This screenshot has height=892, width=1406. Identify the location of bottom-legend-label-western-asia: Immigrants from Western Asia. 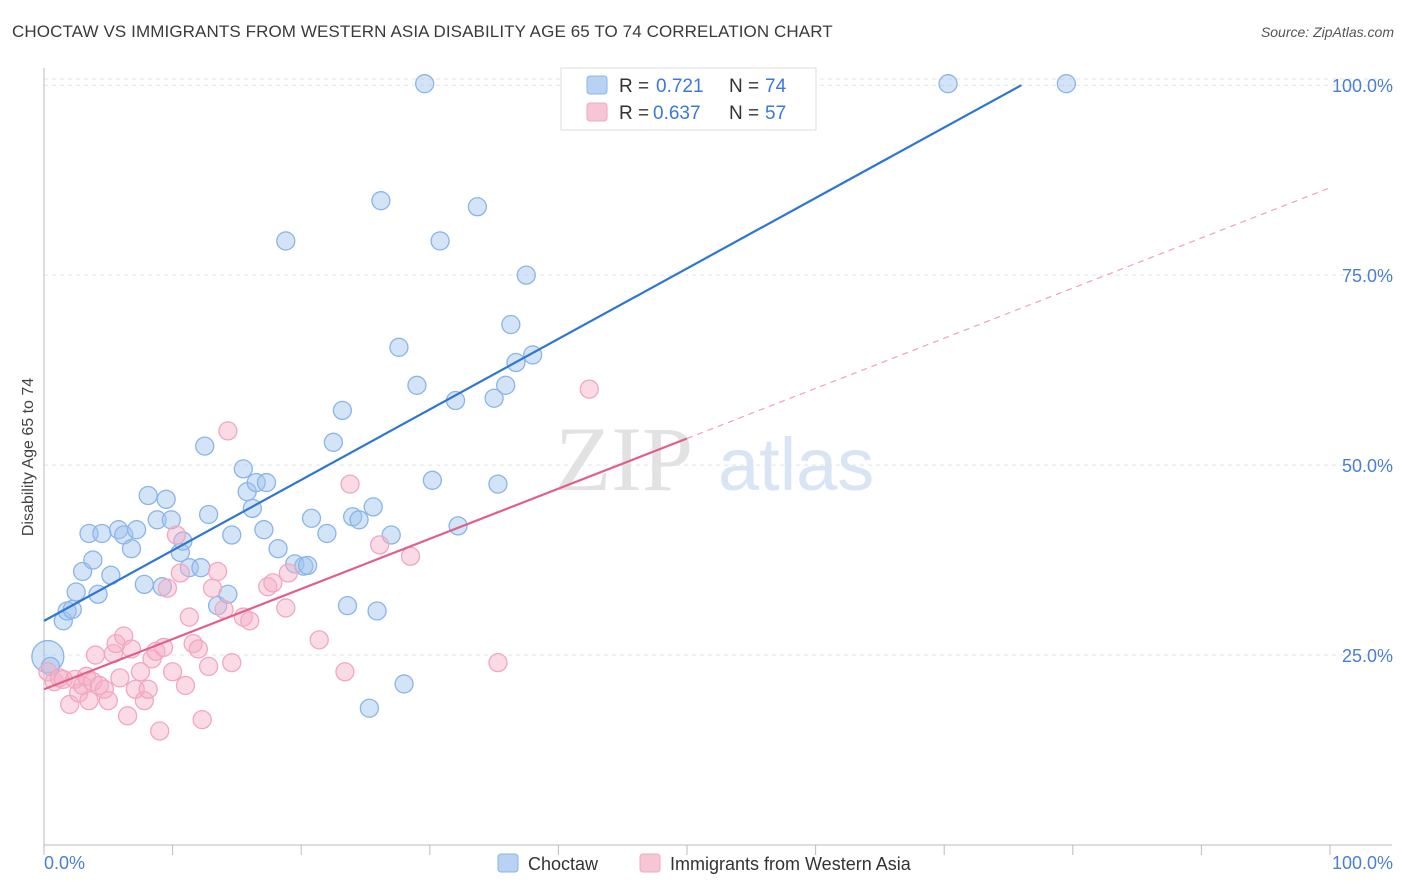
(791, 864).